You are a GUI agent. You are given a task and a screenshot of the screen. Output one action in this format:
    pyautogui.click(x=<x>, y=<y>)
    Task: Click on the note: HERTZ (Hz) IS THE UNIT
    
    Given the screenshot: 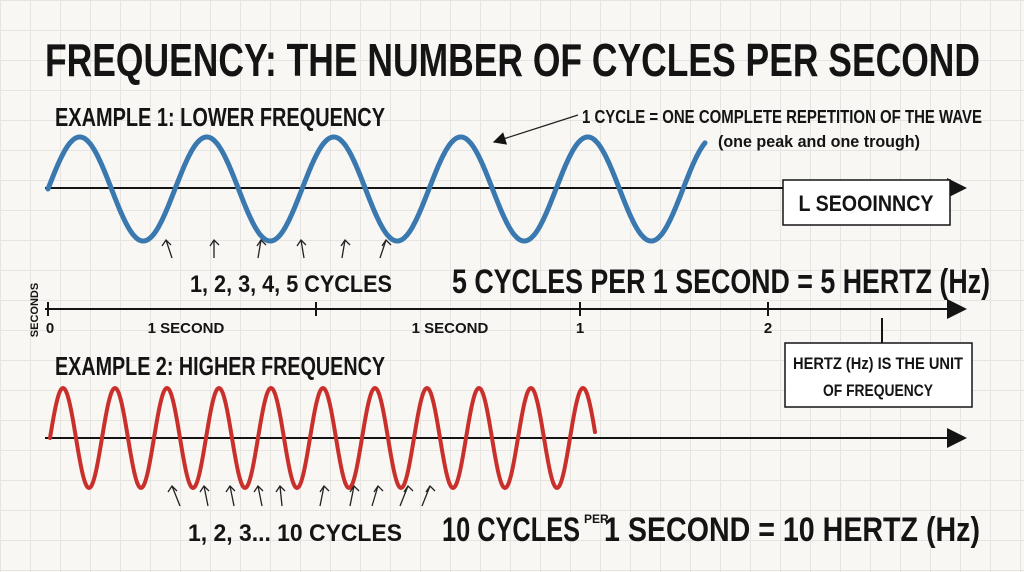 What is the action you would take?
    pyautogui.click(x=878, y=363)
    